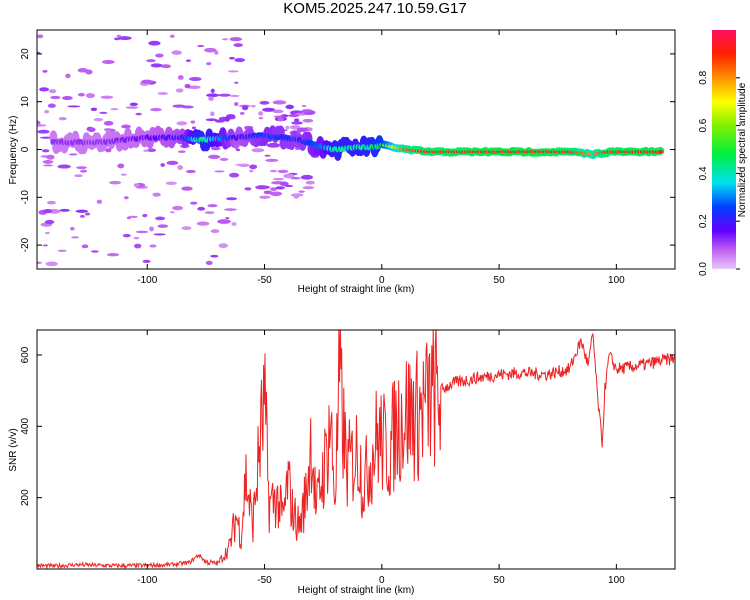 This screenshot has width=750, height=600. I want to click on colorbar-ticks: 0.0 0.2 0.4 0.6 0.8, so click(719, 173).